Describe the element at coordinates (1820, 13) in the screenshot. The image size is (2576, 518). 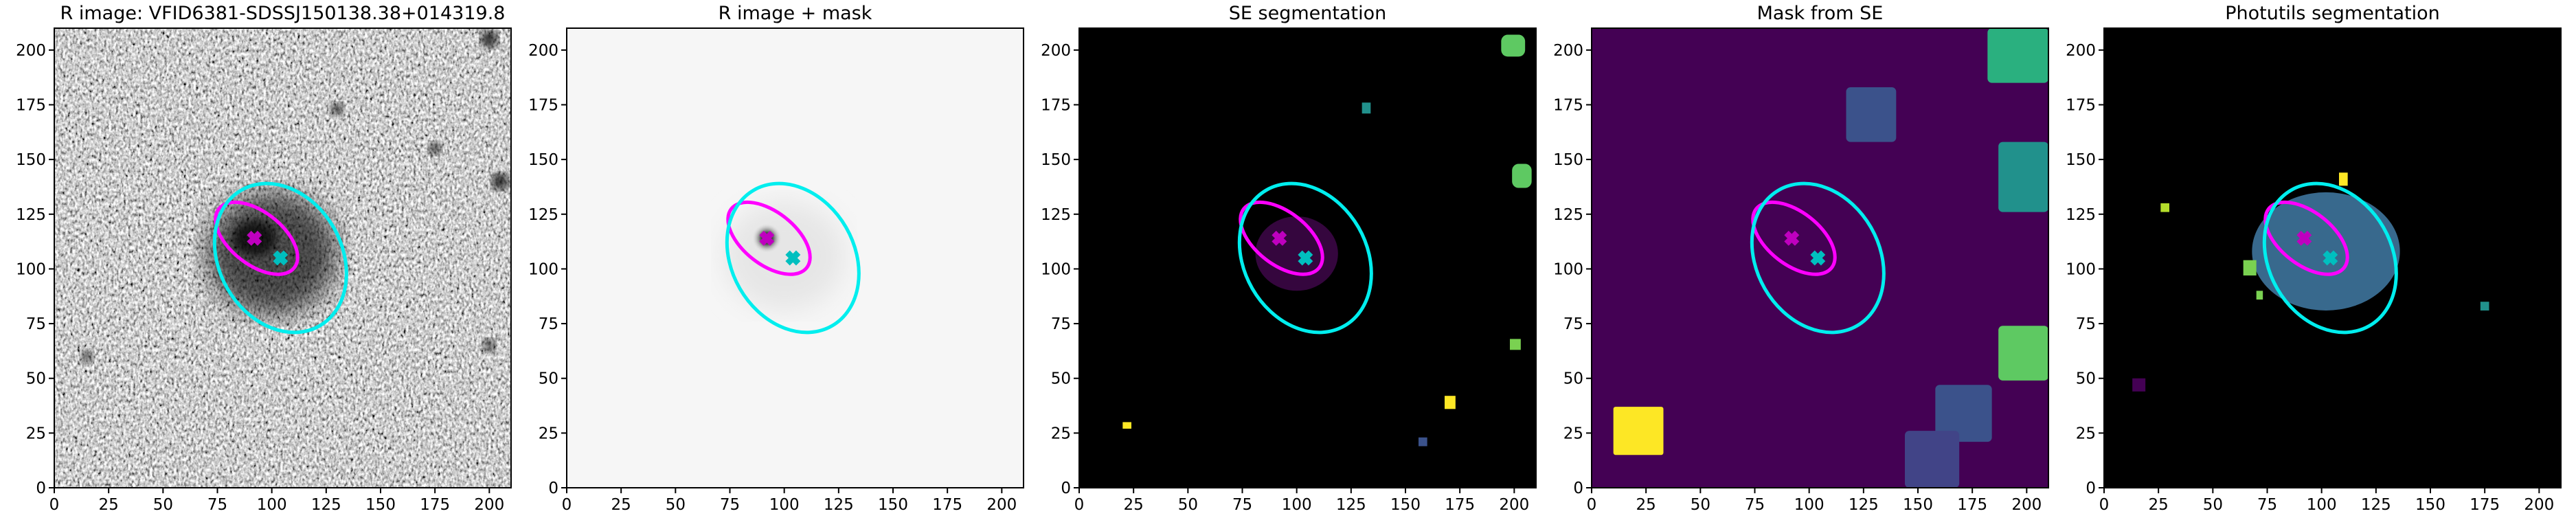
I see `panel-title: Mask from SE` at that location.